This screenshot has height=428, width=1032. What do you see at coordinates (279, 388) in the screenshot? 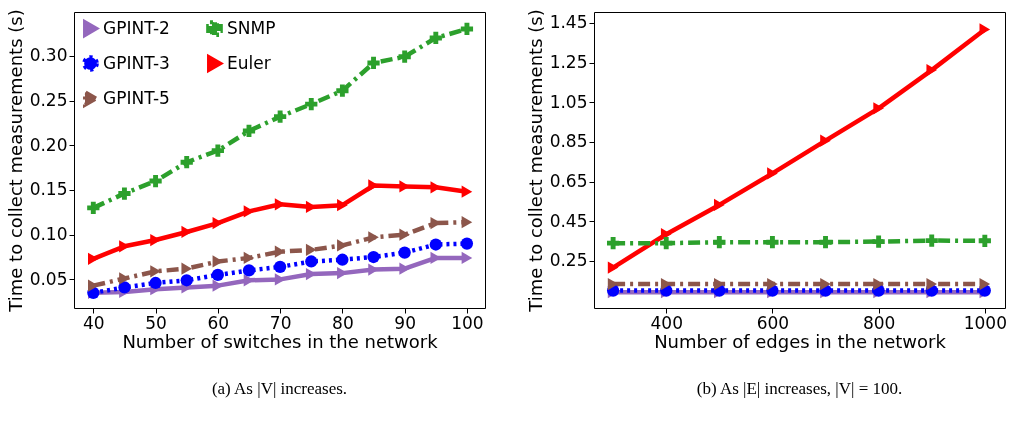
I see `text: (a) As |V| increases.` at bounding box center [279, 388].